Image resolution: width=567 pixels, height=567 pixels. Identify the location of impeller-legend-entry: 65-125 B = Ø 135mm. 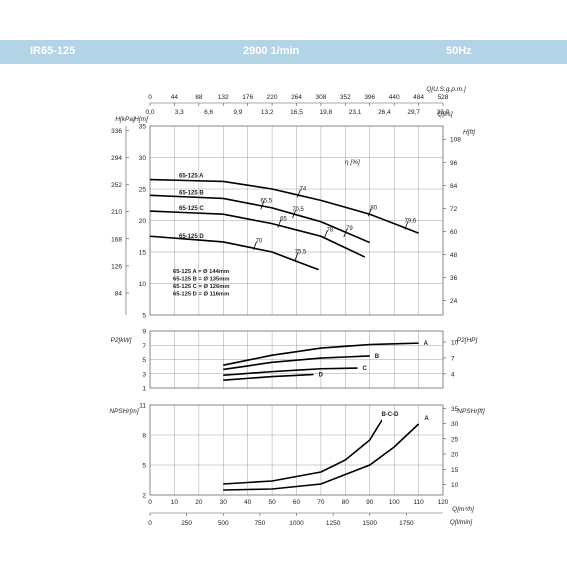
(201, 280).